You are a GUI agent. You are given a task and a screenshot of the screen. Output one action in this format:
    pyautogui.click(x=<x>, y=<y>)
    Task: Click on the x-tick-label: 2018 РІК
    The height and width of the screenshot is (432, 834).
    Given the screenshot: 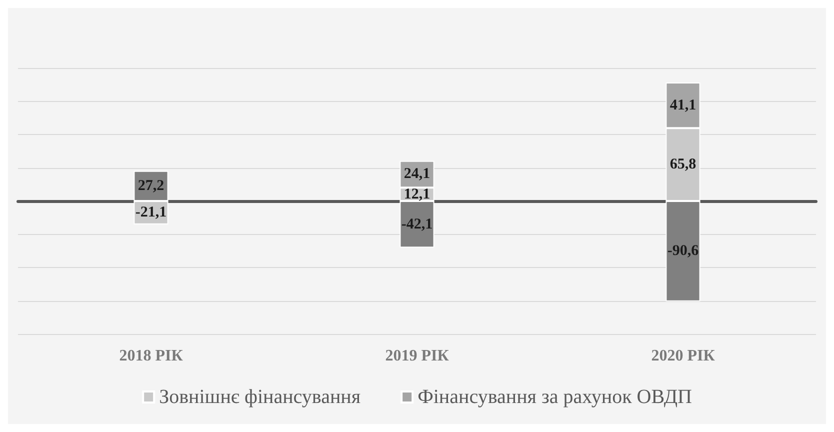 What is the action you would take?
    pyautogui.click(x=151, y=356)
    